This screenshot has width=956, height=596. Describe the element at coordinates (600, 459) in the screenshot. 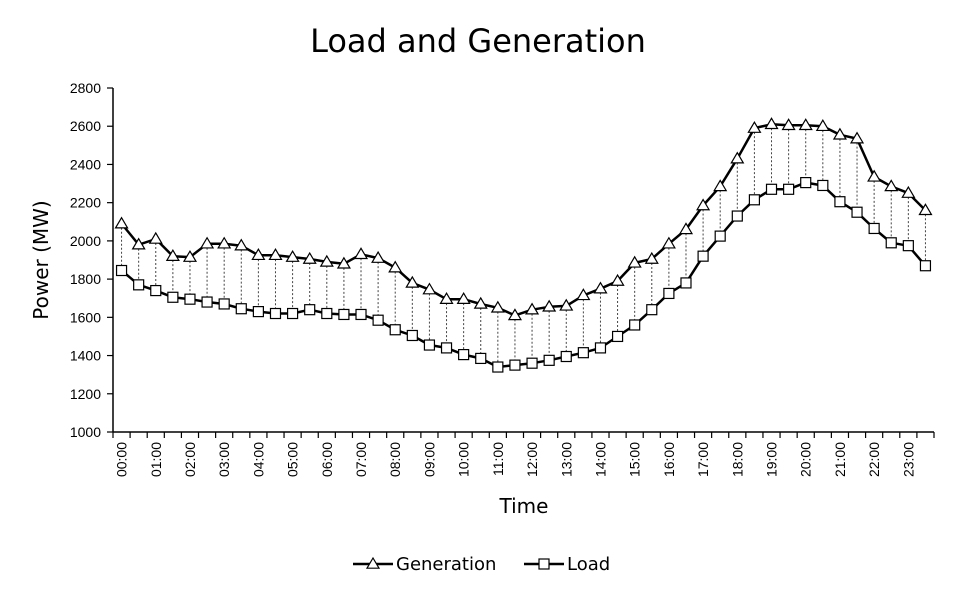

I see `x-tick-label: 14:00` at that location.